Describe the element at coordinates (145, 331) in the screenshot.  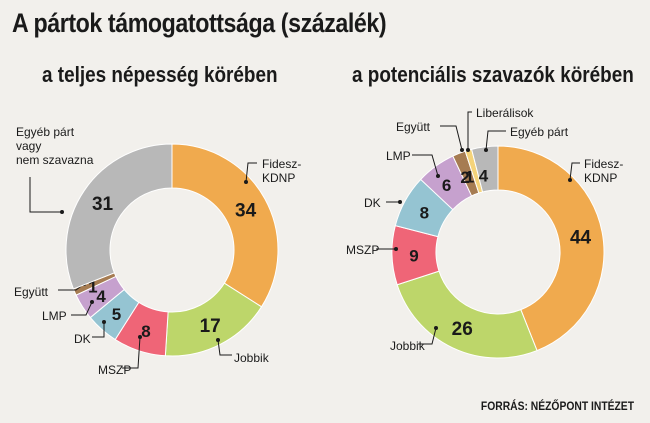
I see `value-label-mszp: 8` at that location.